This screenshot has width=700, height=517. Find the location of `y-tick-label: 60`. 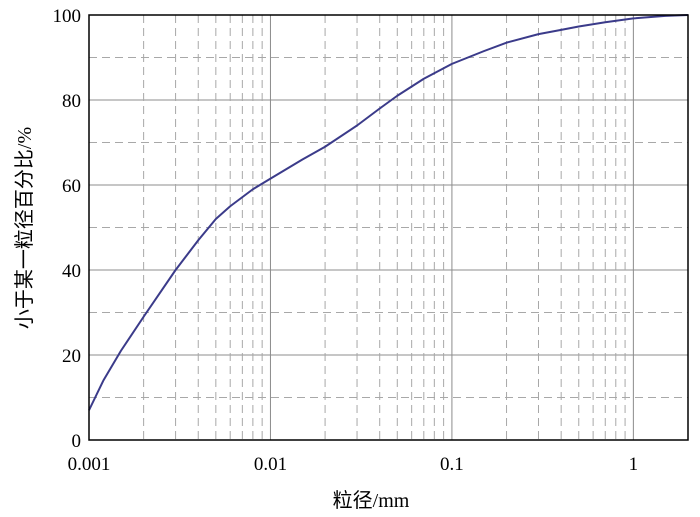

y-tick-label: 60 is located at coordinates (71, 186).